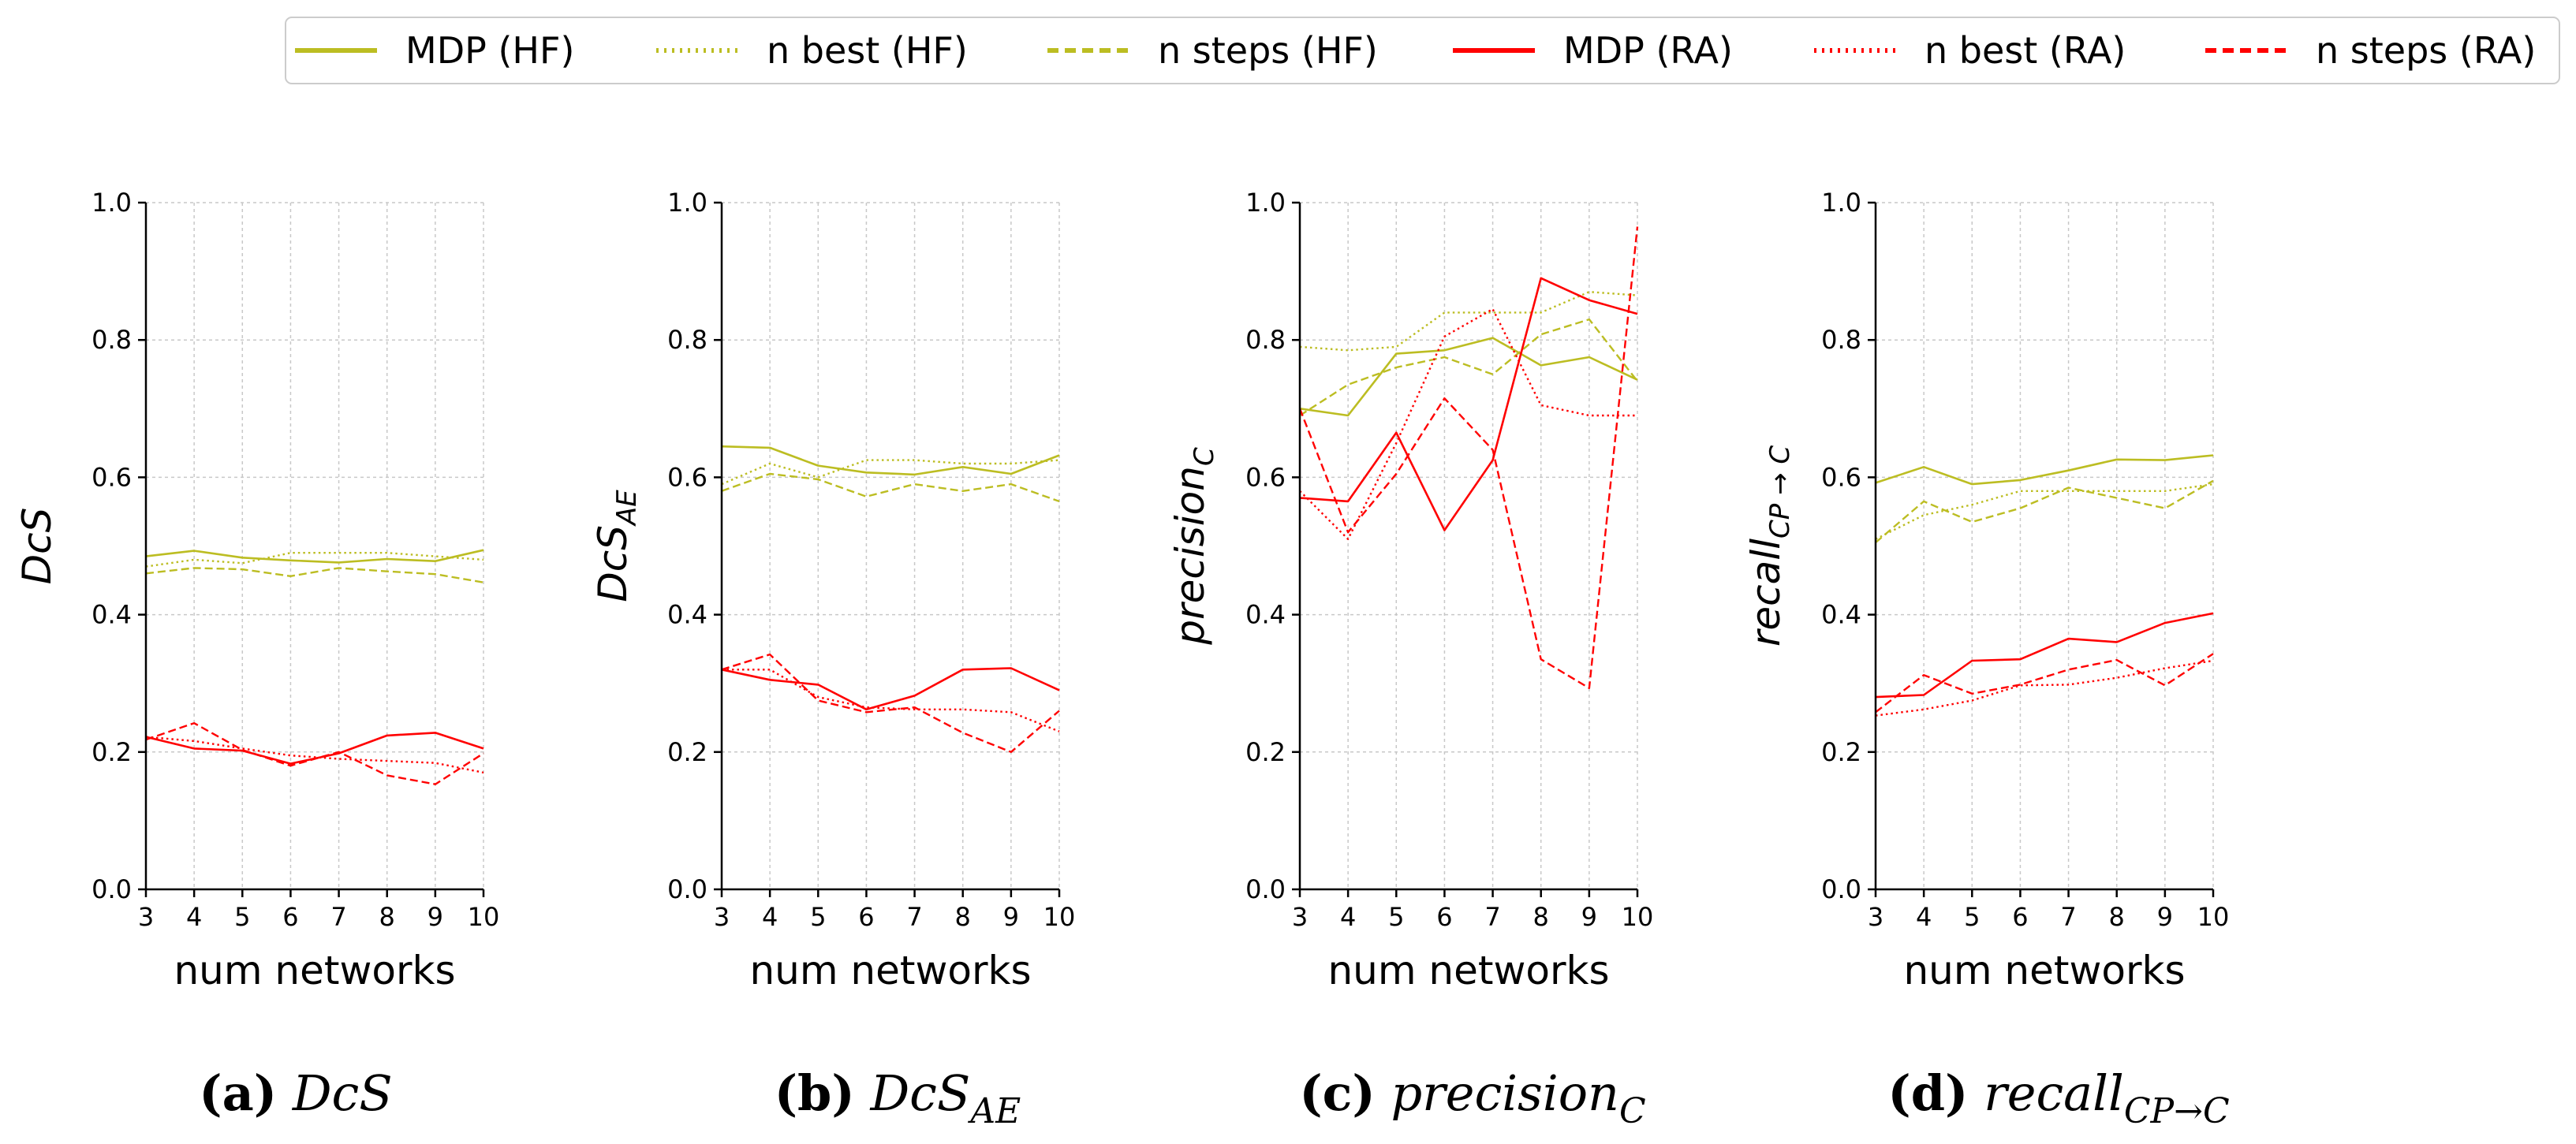 This screenshot has height=1144, width=2576. What do you see at coordinates (1337, 1093) in the screenshot?
I see `caption-letter: (c)` at bounding box center [1337, 1093].